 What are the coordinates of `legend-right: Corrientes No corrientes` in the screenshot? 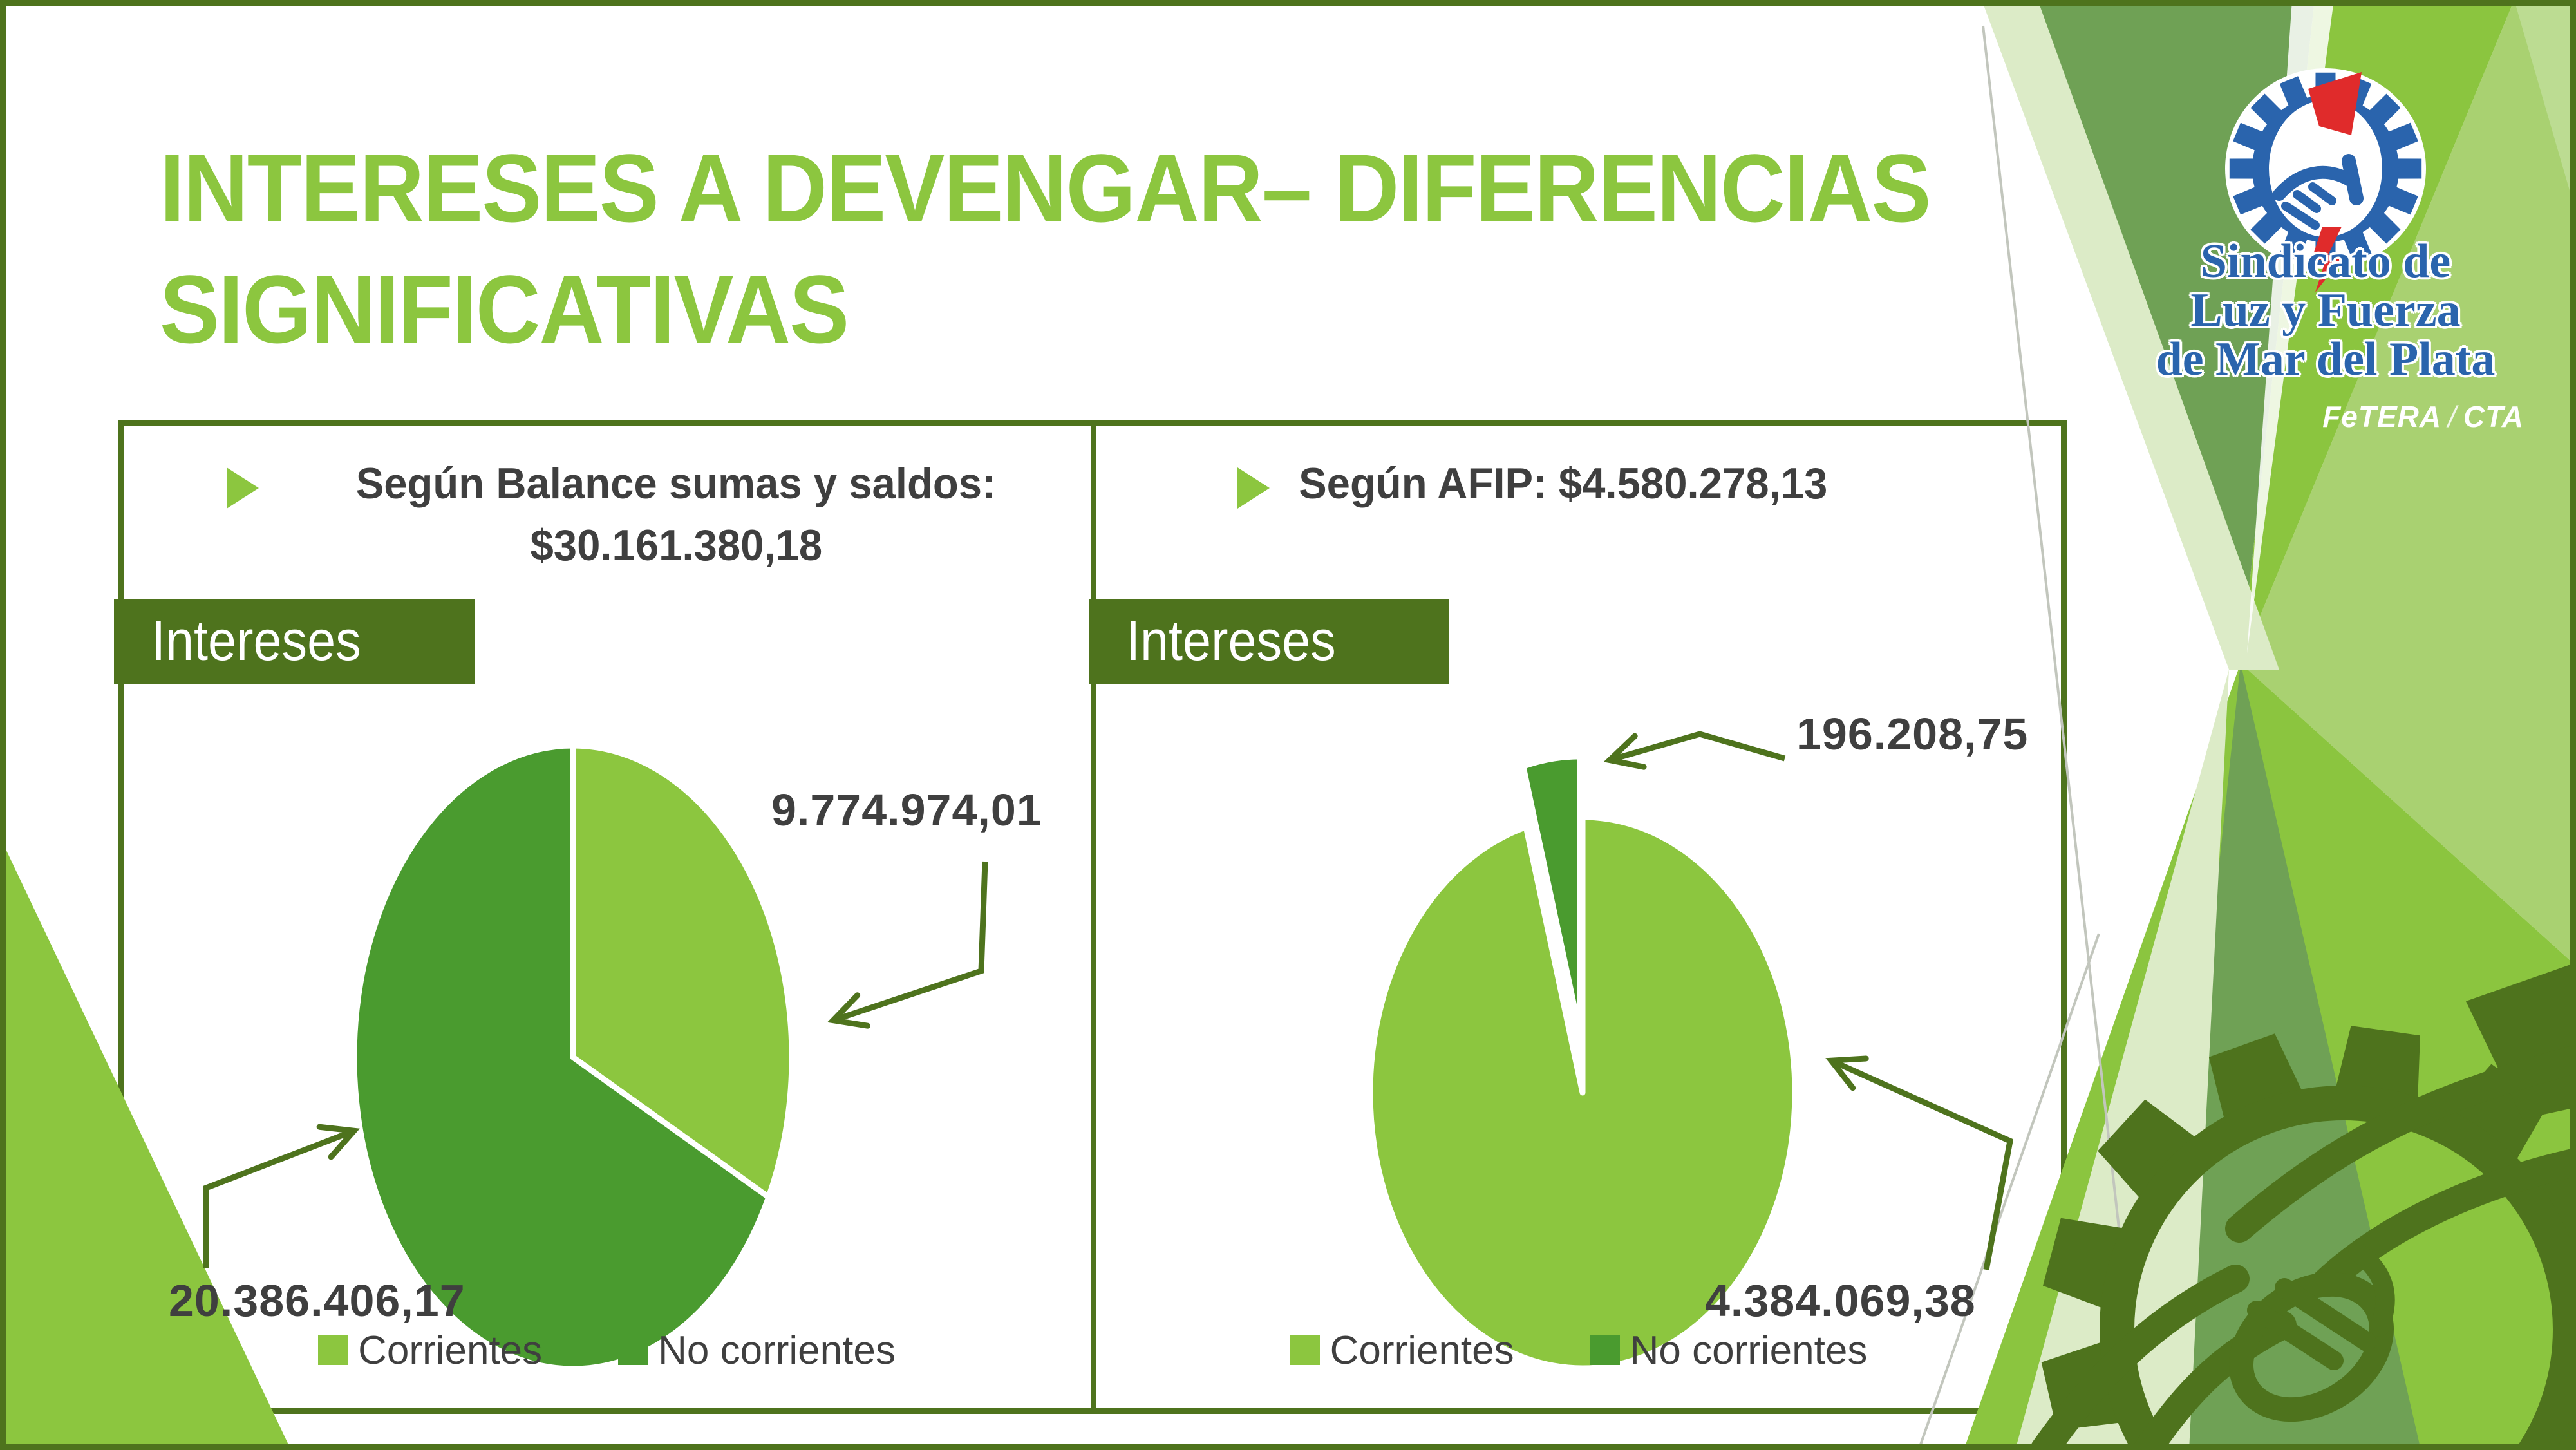 It's located at (1578, 1350).